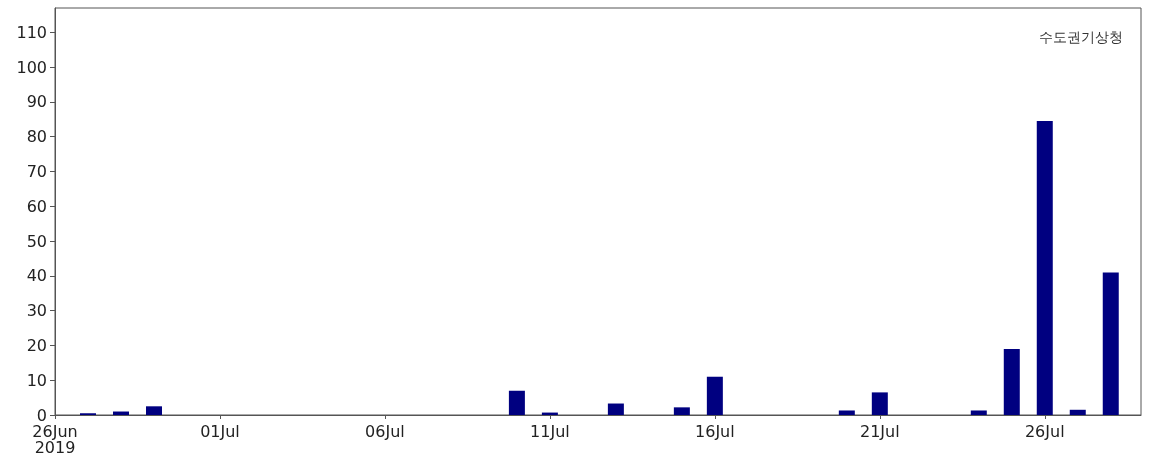  I want to click on y-tick-label: 60, so click(36, 206).